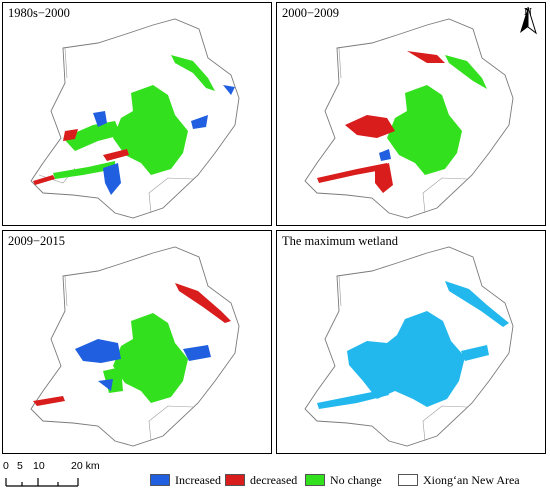  Describe the element at coordinates (198, 479) in the screenshot. I see `legend-label: Increased` at that location.